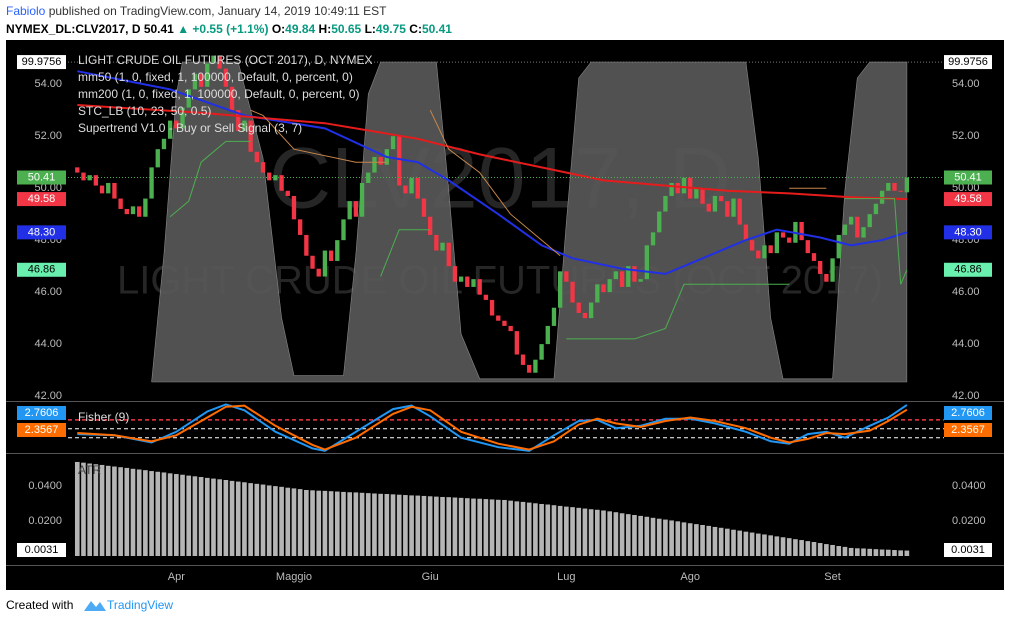  Describe the element at coordinates (300, 29) in the screenshot. I see `ohlc-o: 49.84` at that location.